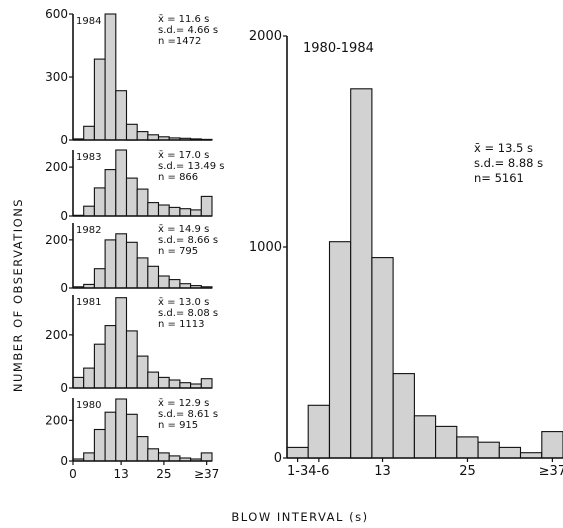 The height and width of the screenshot is (528, 563). Describe the element at coordinates (188, 240) in the screenshot. I see `stat-sd: s.d.= 8.66 s` at that location.